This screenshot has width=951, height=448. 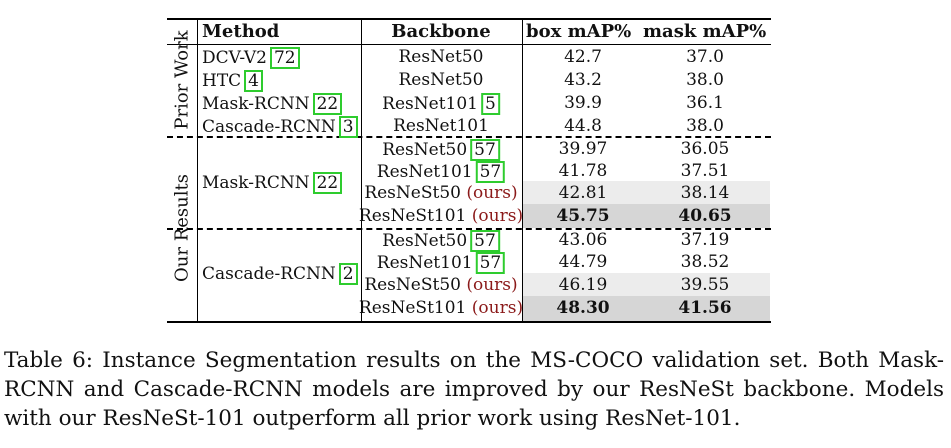 I want to click on top-rule, so click(x=469, y=19).